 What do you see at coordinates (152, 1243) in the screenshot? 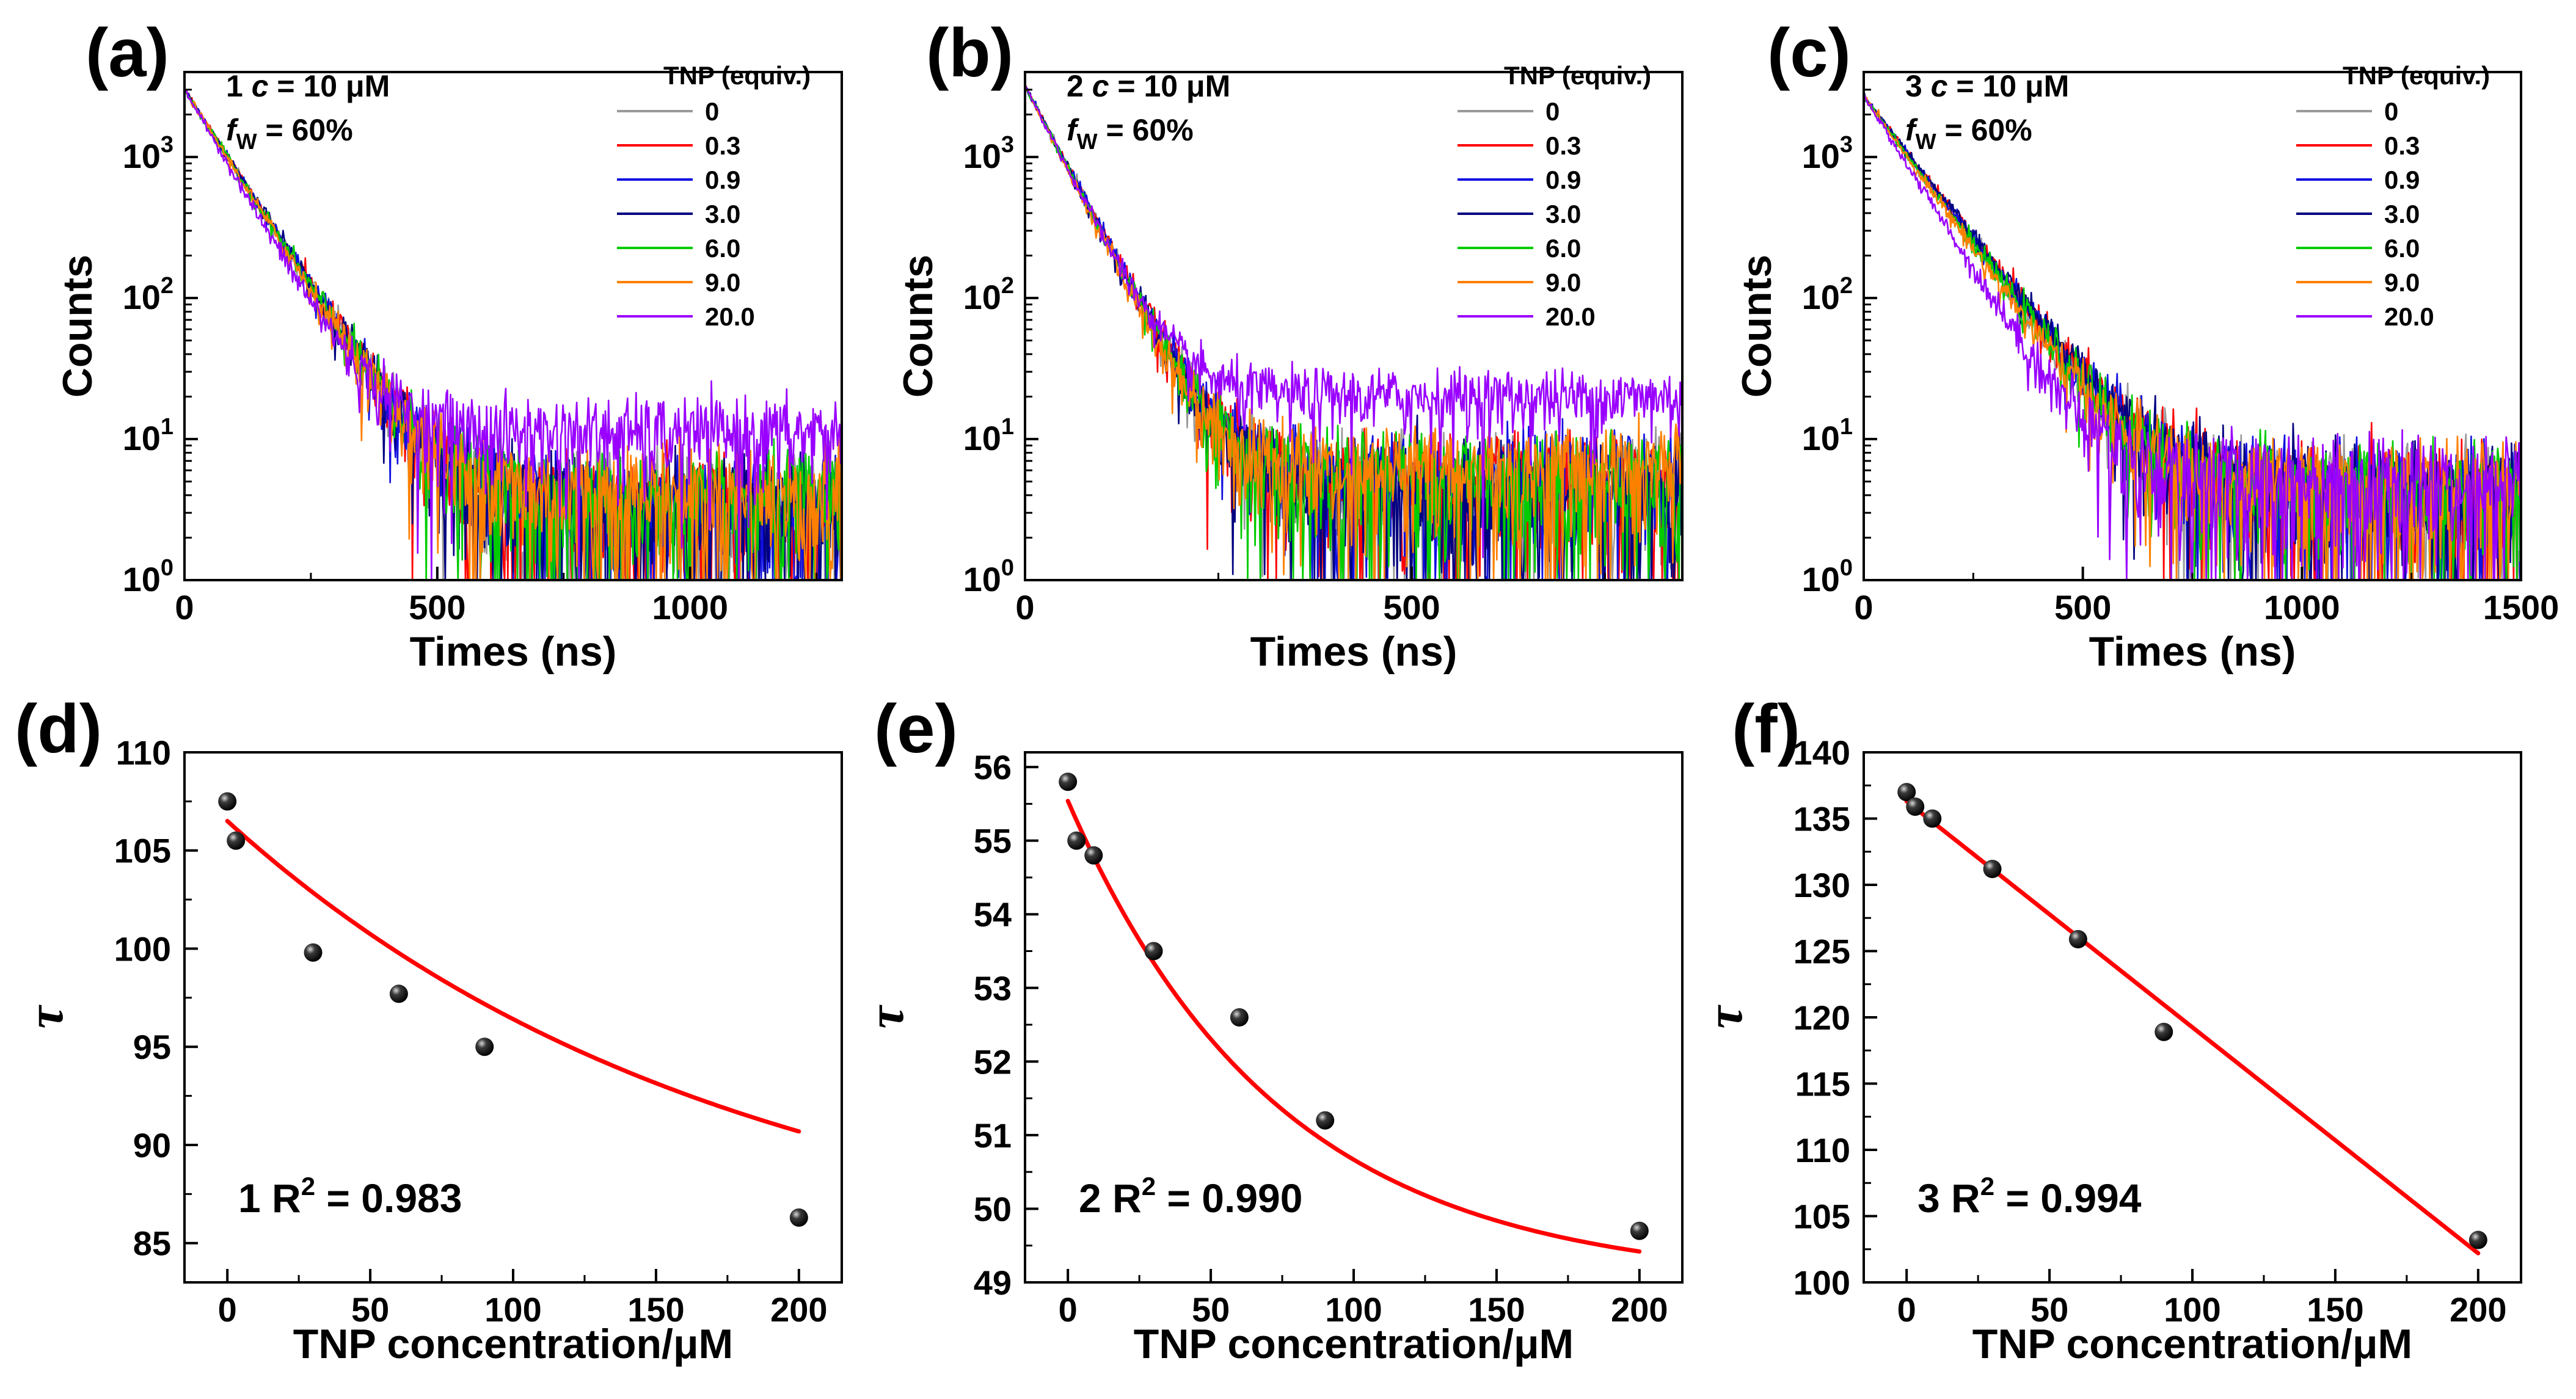
I see `lifetime-panel-1-ytick-label: 85` at bounding box center [152, 1243].